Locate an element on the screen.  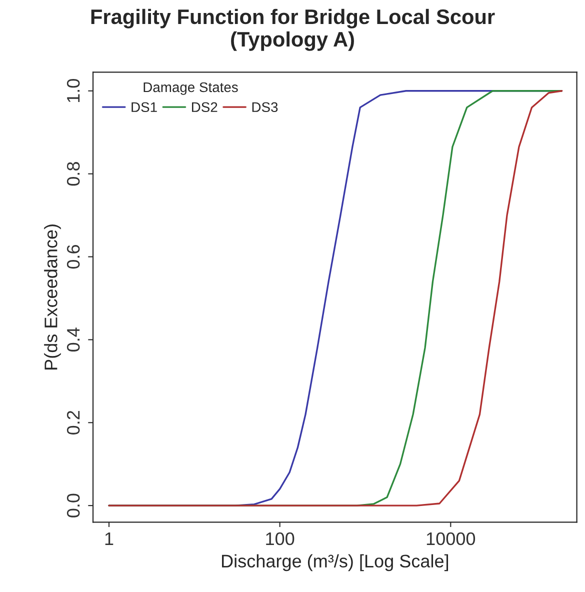
y-tick-label: 0.8 is located at coordinates (73, 174).